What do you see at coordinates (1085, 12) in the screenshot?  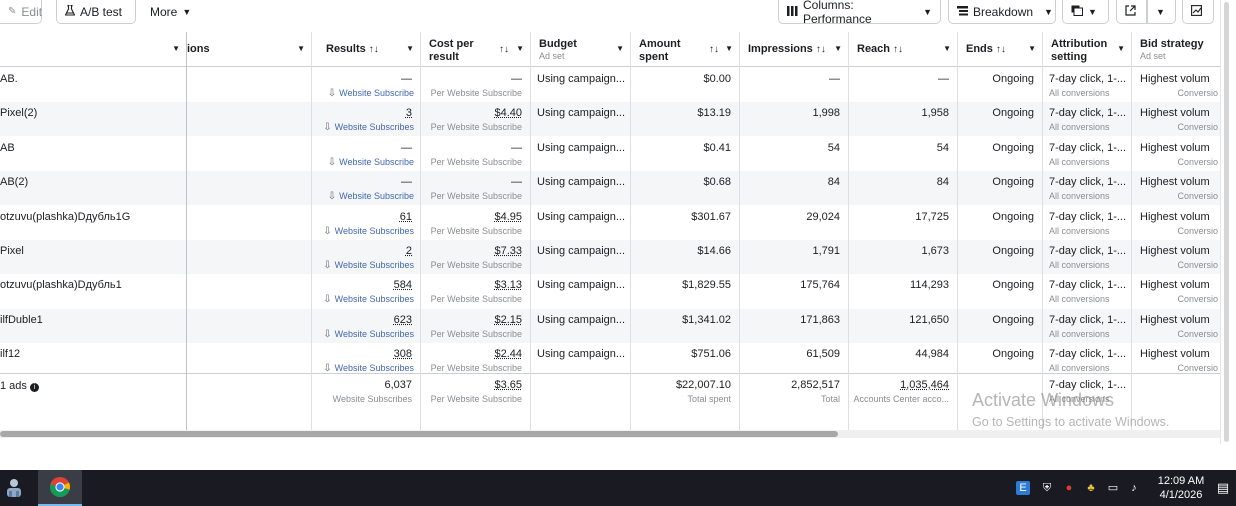 I see `reports-button: ▼` at bounding box center [1085, 12].